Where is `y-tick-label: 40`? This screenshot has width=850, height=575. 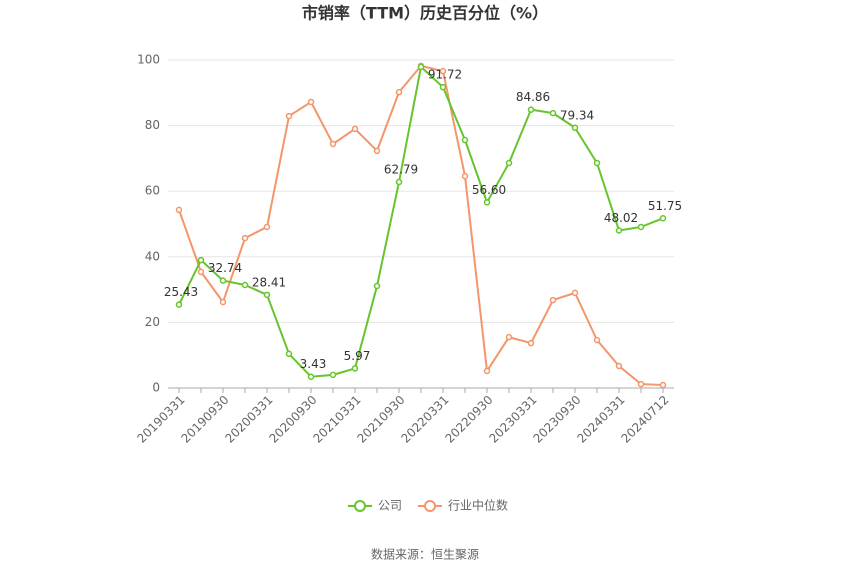 y-tick-label: 40 is located at coordinates (152, 256).